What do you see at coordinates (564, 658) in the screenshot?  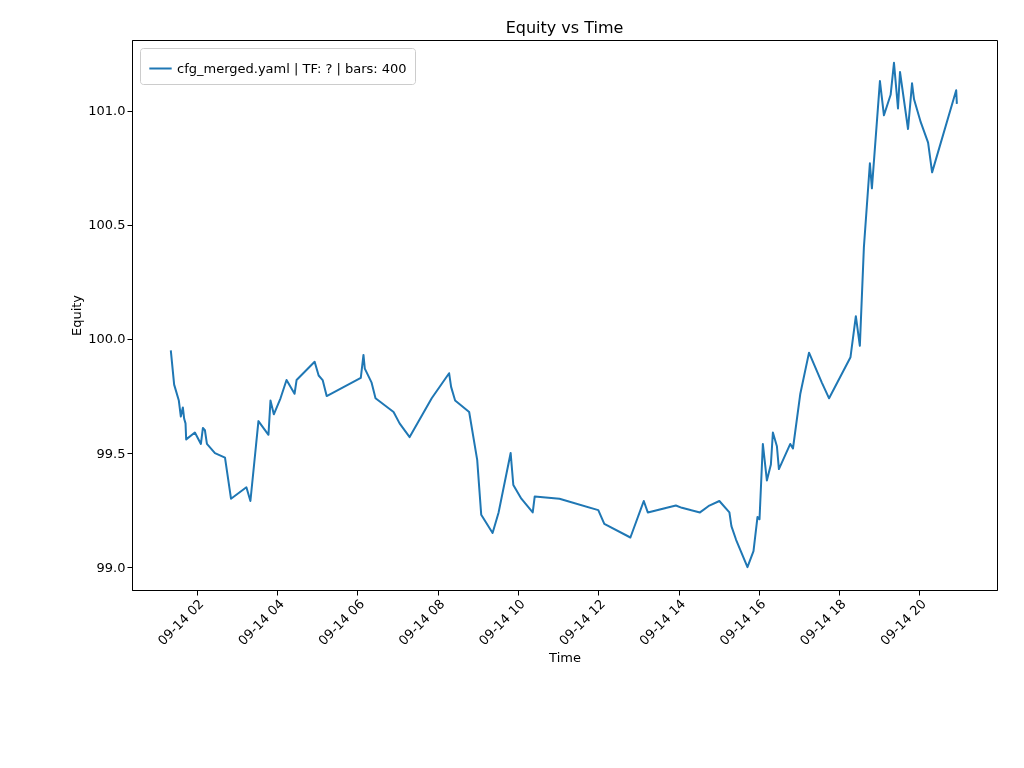 I see `x-axis-title: Time` at bounding box center [564, 658].